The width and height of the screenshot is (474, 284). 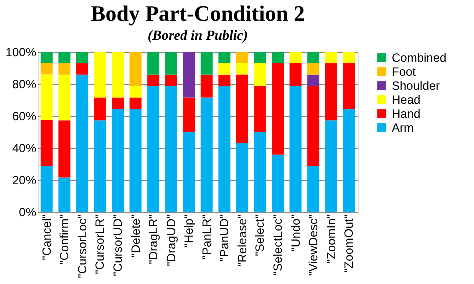 I want to click on x-tick-label: "PanUD", so click(x=225, y=238).